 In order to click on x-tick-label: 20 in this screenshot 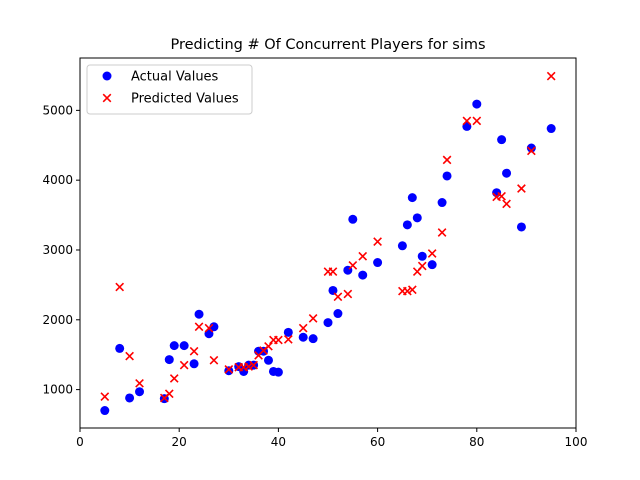, I will do `click(179, 442)`.